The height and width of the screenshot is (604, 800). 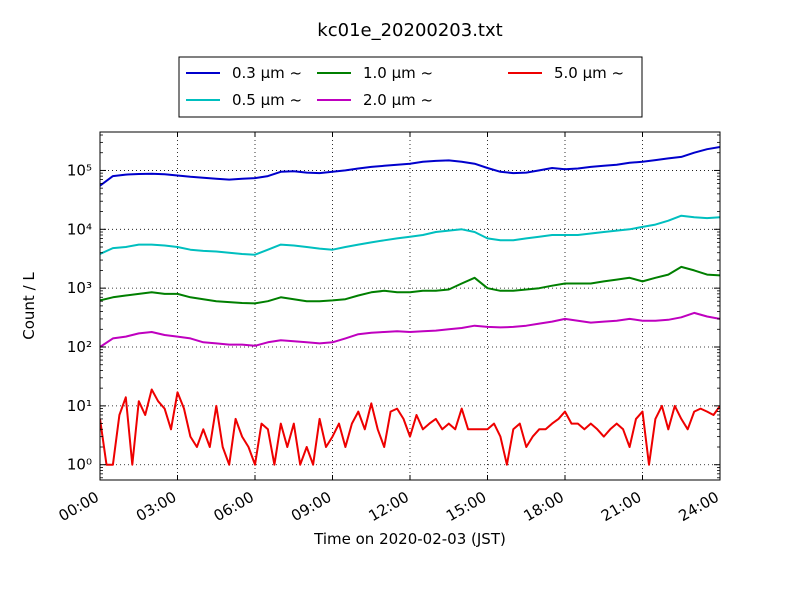 I want to click on y-tick-label: 10⁵, so click(x=79, y=170).